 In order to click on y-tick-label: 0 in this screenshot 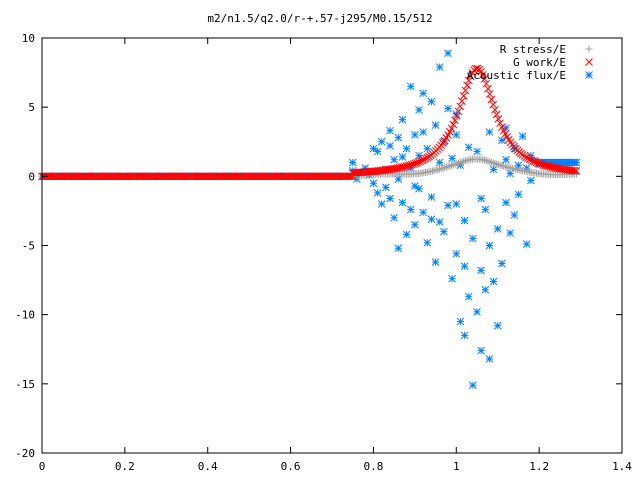, I will do `click(31, 176)`.